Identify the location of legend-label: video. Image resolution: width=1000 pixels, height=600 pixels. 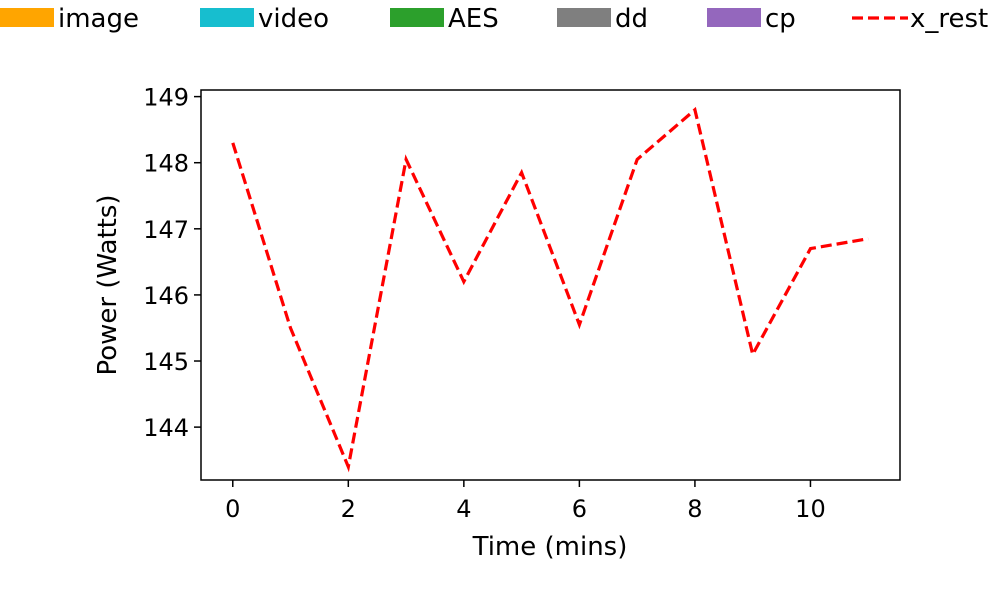
(293, 19).